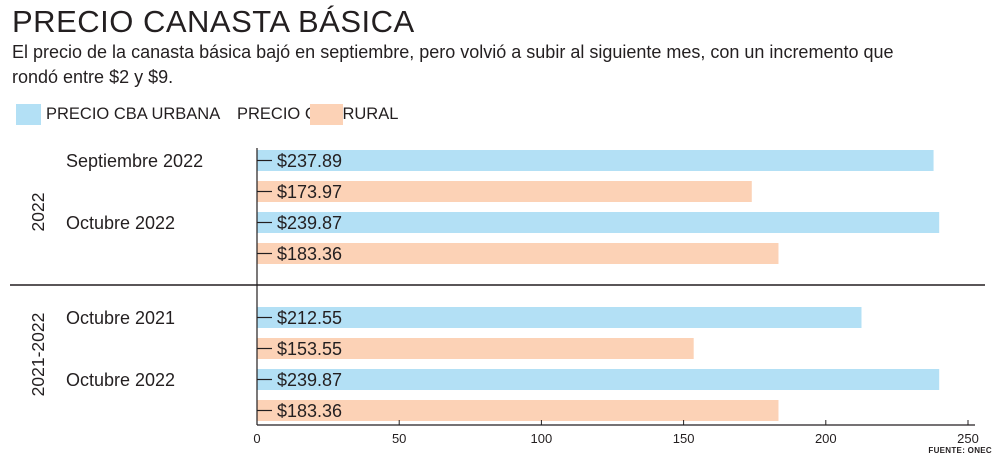  What do you see at coordinates (309, 318) in the screenshot?
I see `data-label-urbana: $212.55` at bounding box center [309, 318].